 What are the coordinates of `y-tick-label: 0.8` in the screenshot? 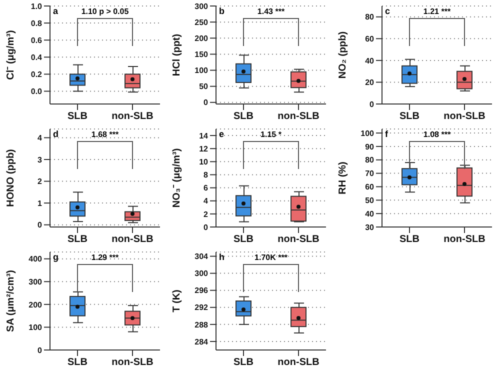 It's located at (36, 23).